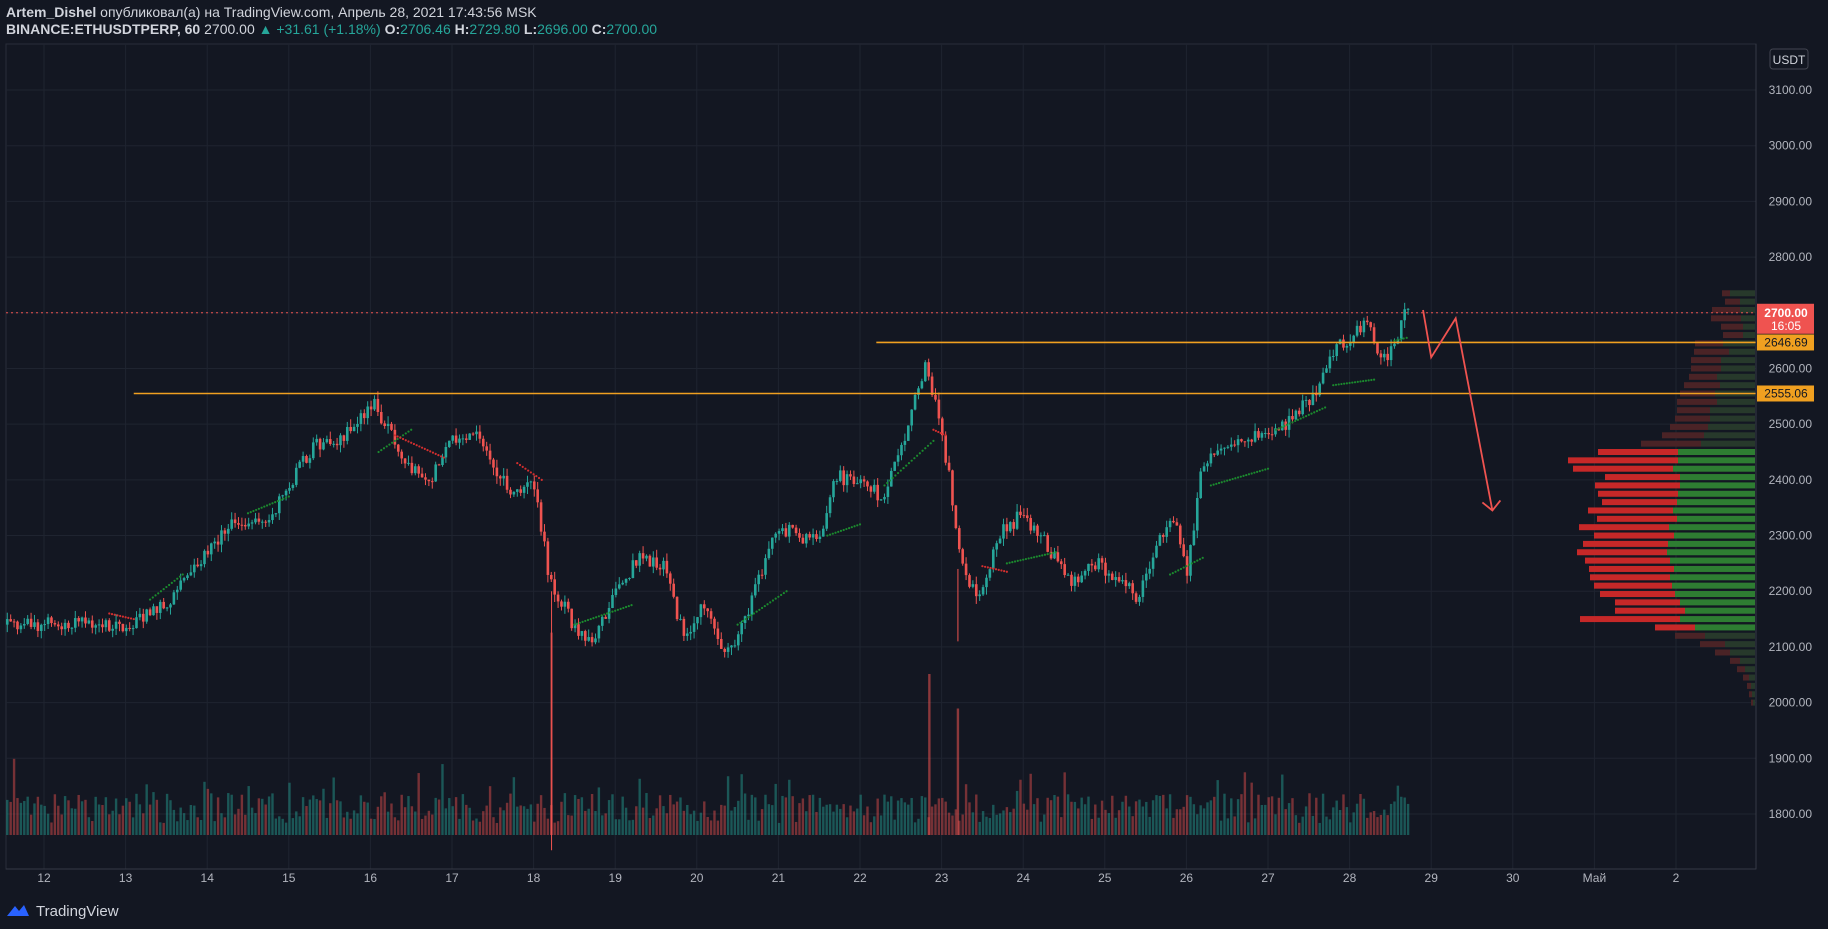  What do you see at coordinates (1746, 677) in the screenshot?
I see `volume-profile-down-bar` at bounding box center [1746, 677].